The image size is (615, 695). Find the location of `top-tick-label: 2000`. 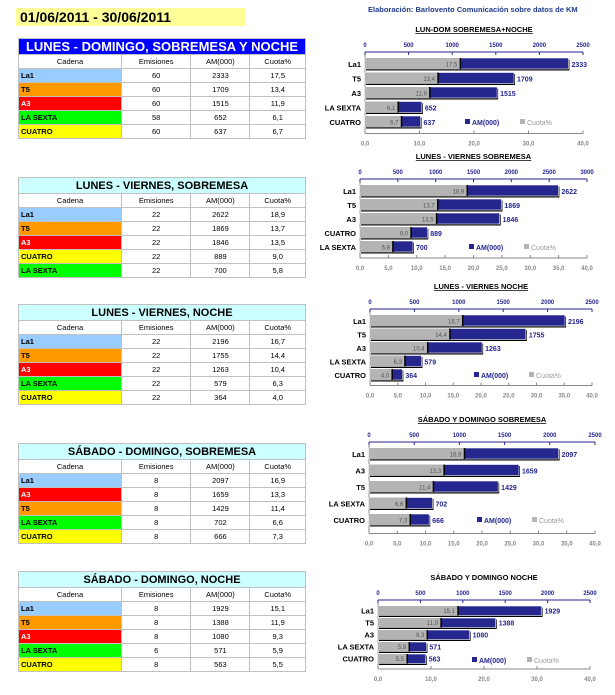

top-tick-label: 2000 is located at coordinates (512, 173).